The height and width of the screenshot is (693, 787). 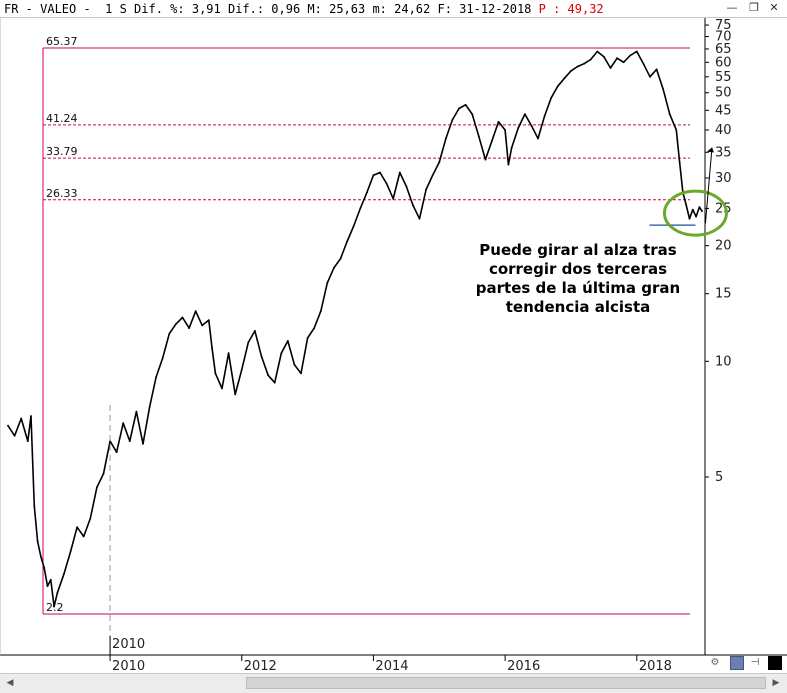 What do you see at coordinates (723, 178) in the screenshot?
I see `y-tick-label: 30` at bounding box center [723, 178].